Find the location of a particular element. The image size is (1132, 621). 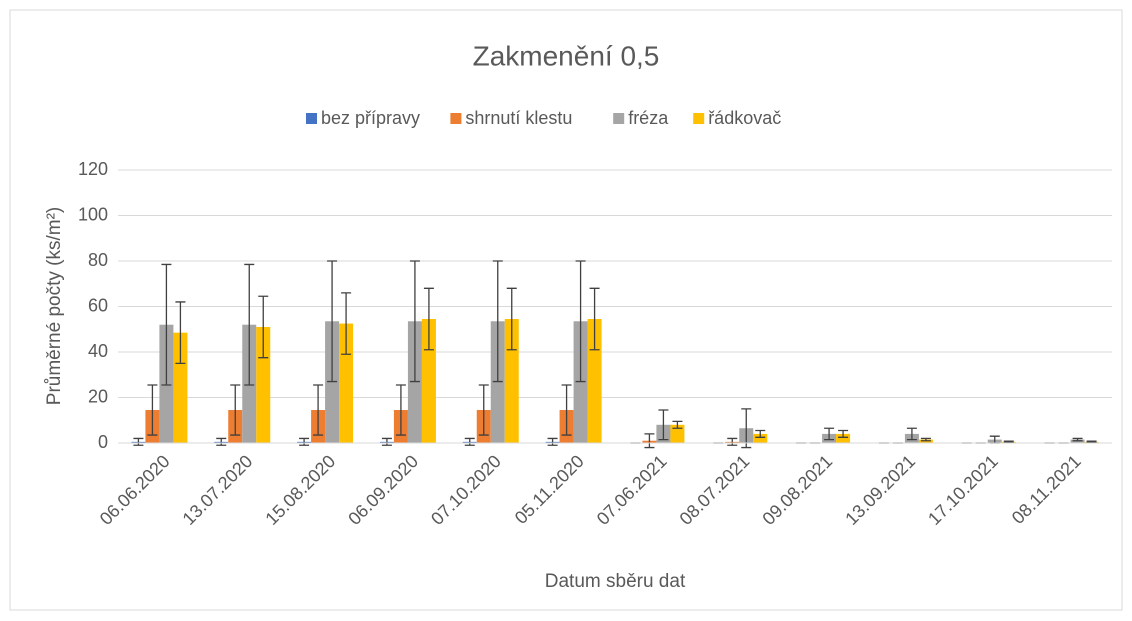

y-tick-label: 40 is located at coordinates (98, 351).